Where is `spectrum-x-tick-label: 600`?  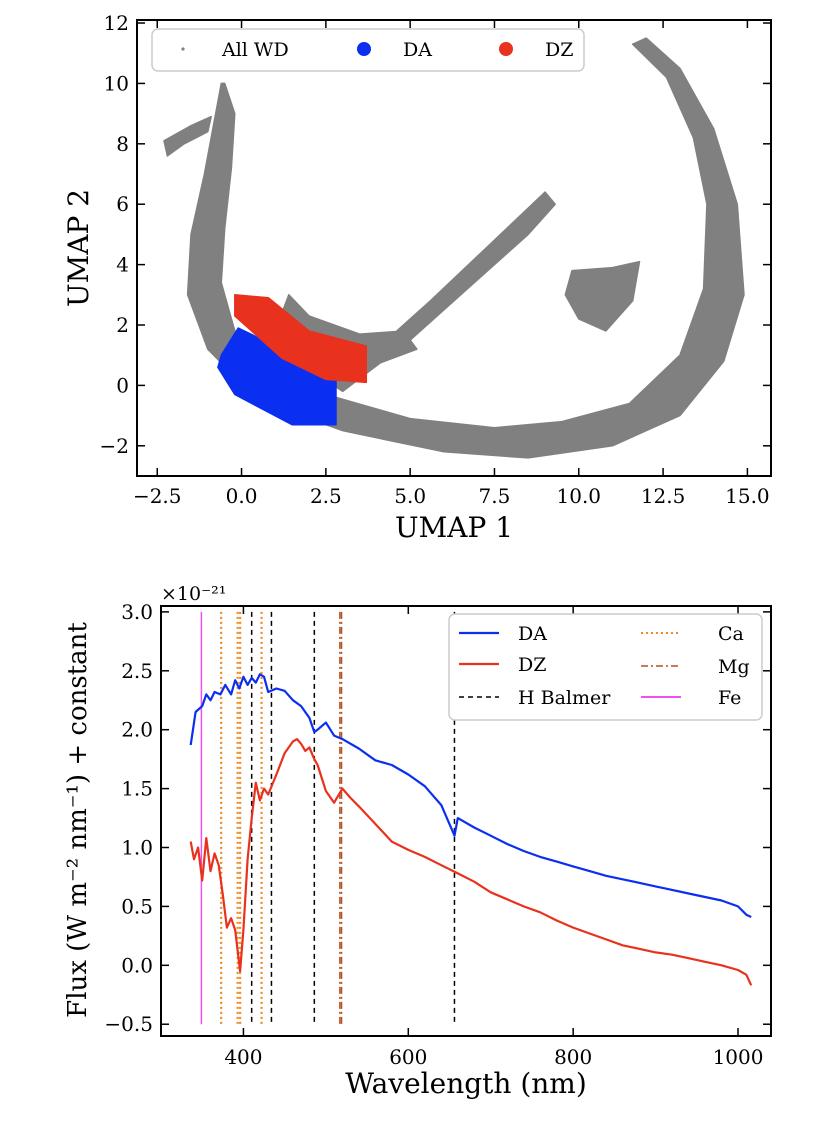
spectrum-x-tick-label: 600 is located at coordinates (408, 1057).